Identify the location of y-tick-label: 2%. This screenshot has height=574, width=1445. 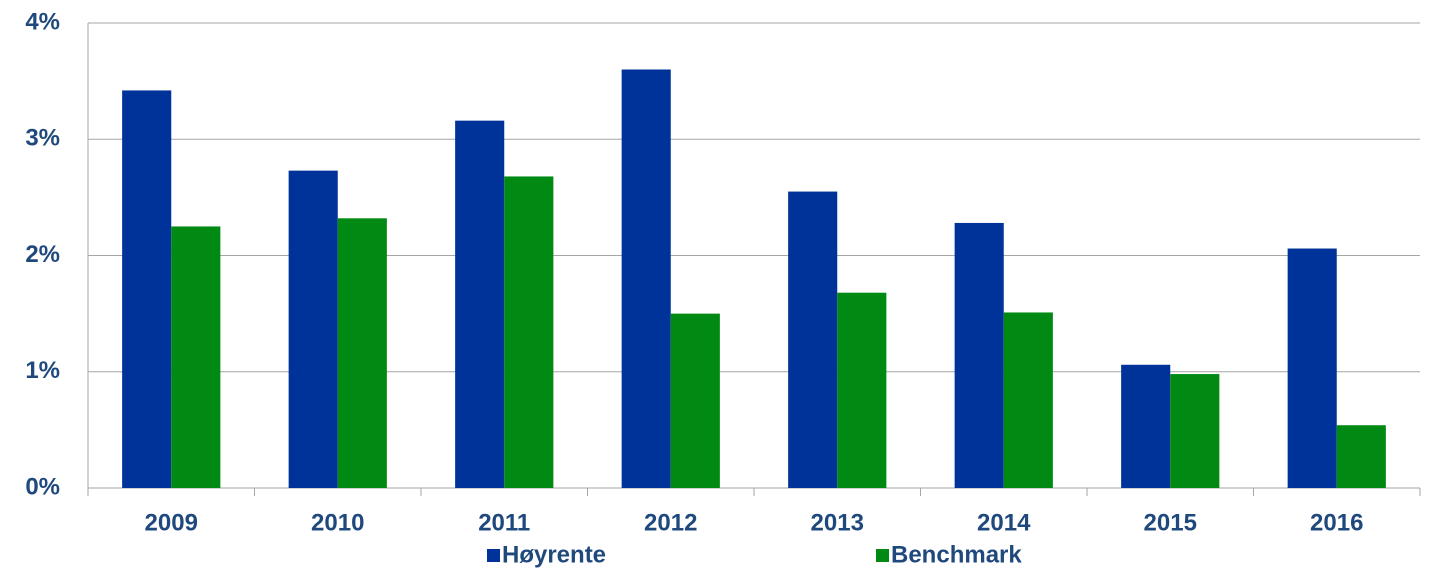
(42, 254).